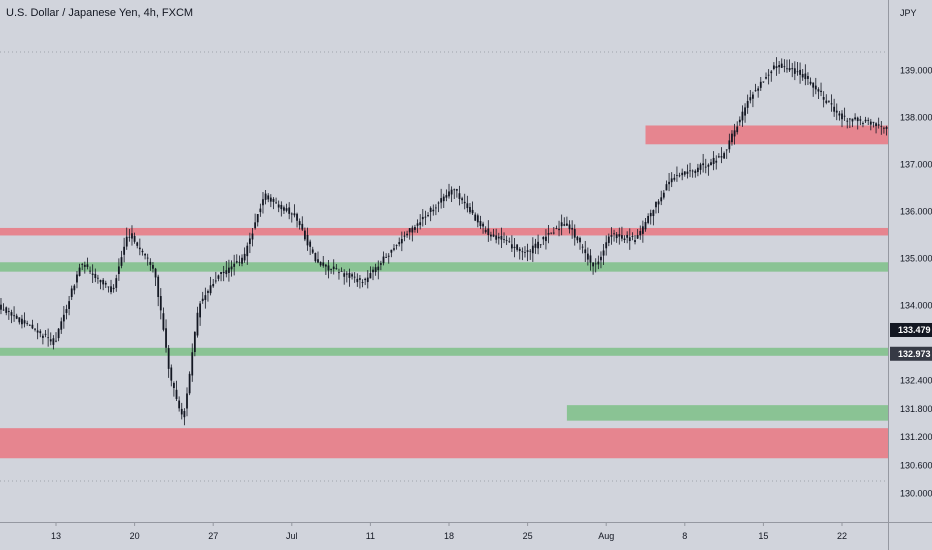 This screenshot has width=932, height=550. I want to click on time-tick-label: Jul, so click(292, 536).